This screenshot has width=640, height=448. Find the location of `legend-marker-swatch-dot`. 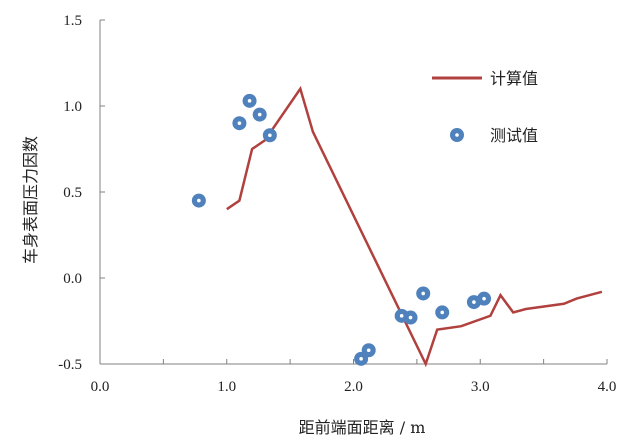

legend-marker-swatch-dot is located at coordinates (457, 135).